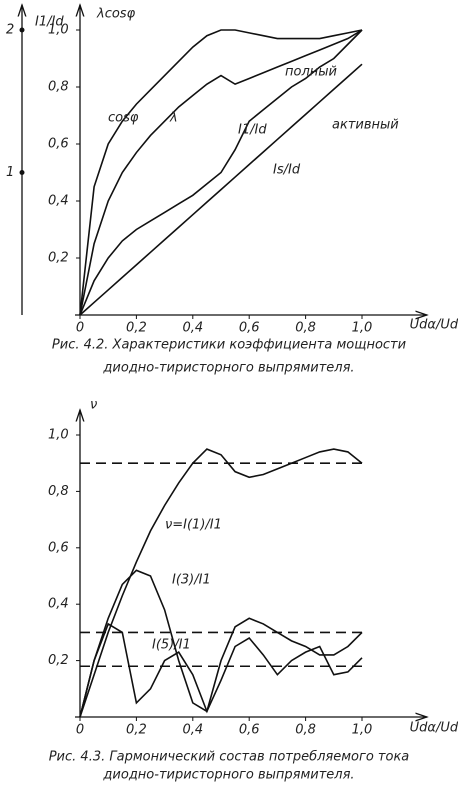 This screenshot has height=787, width=458. Describe the element at coordinates (365, 125) in the screenshot. I see `annotation: активный` at that location.